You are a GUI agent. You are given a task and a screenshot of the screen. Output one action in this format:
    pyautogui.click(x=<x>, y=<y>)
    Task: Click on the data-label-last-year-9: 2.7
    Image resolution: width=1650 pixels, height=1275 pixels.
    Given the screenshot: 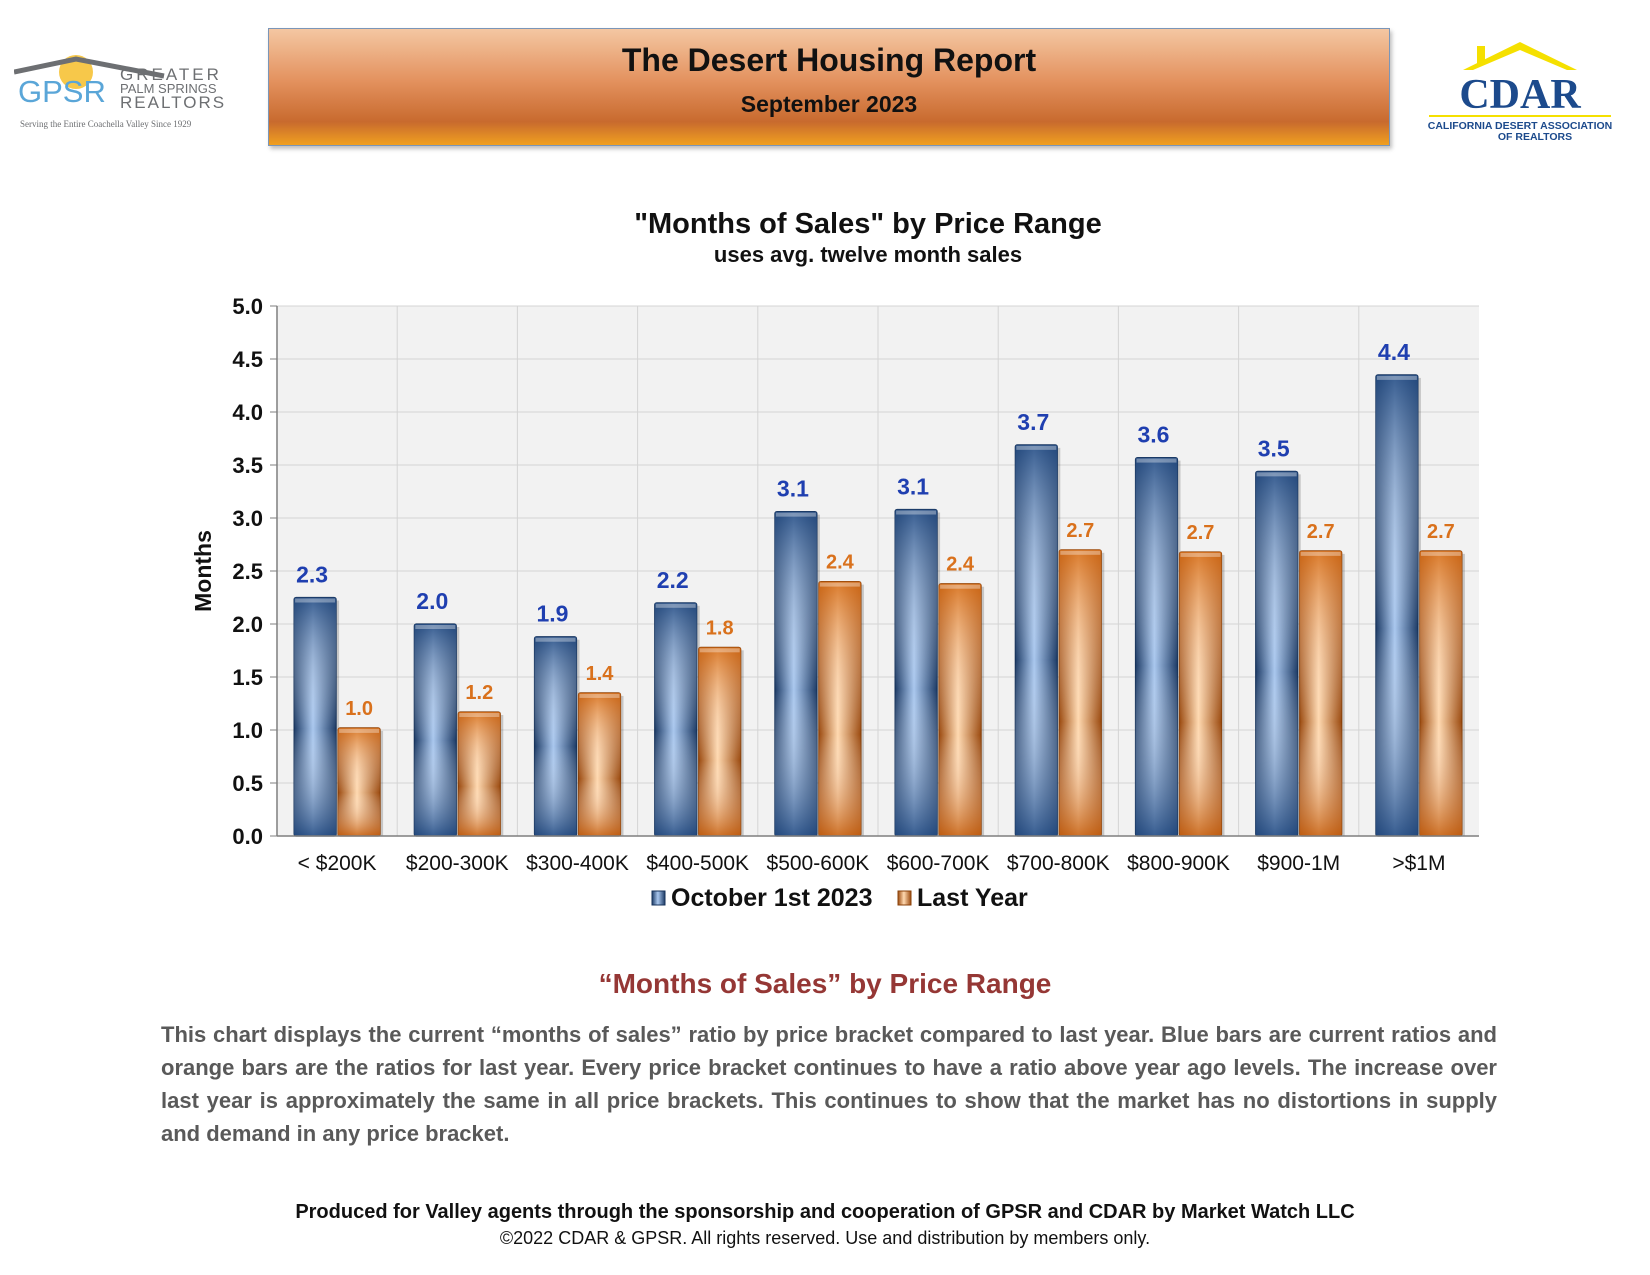 What is the action you would take?
    pyautogui.click(x=1441, y=532)
    